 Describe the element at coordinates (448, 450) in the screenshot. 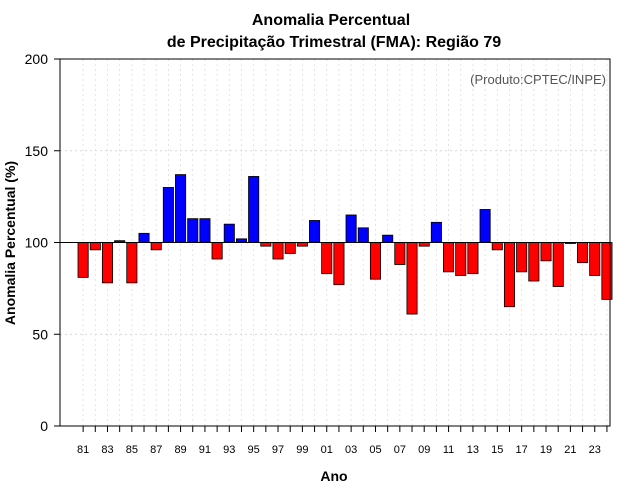

I see `x-tick-label: 11` at that location.